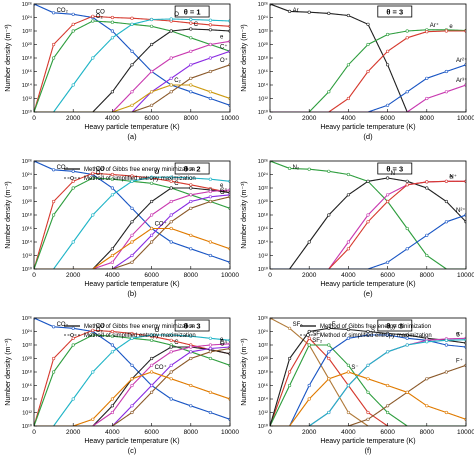  I want to click on y-tick-label: 10²², so click(27, 346).